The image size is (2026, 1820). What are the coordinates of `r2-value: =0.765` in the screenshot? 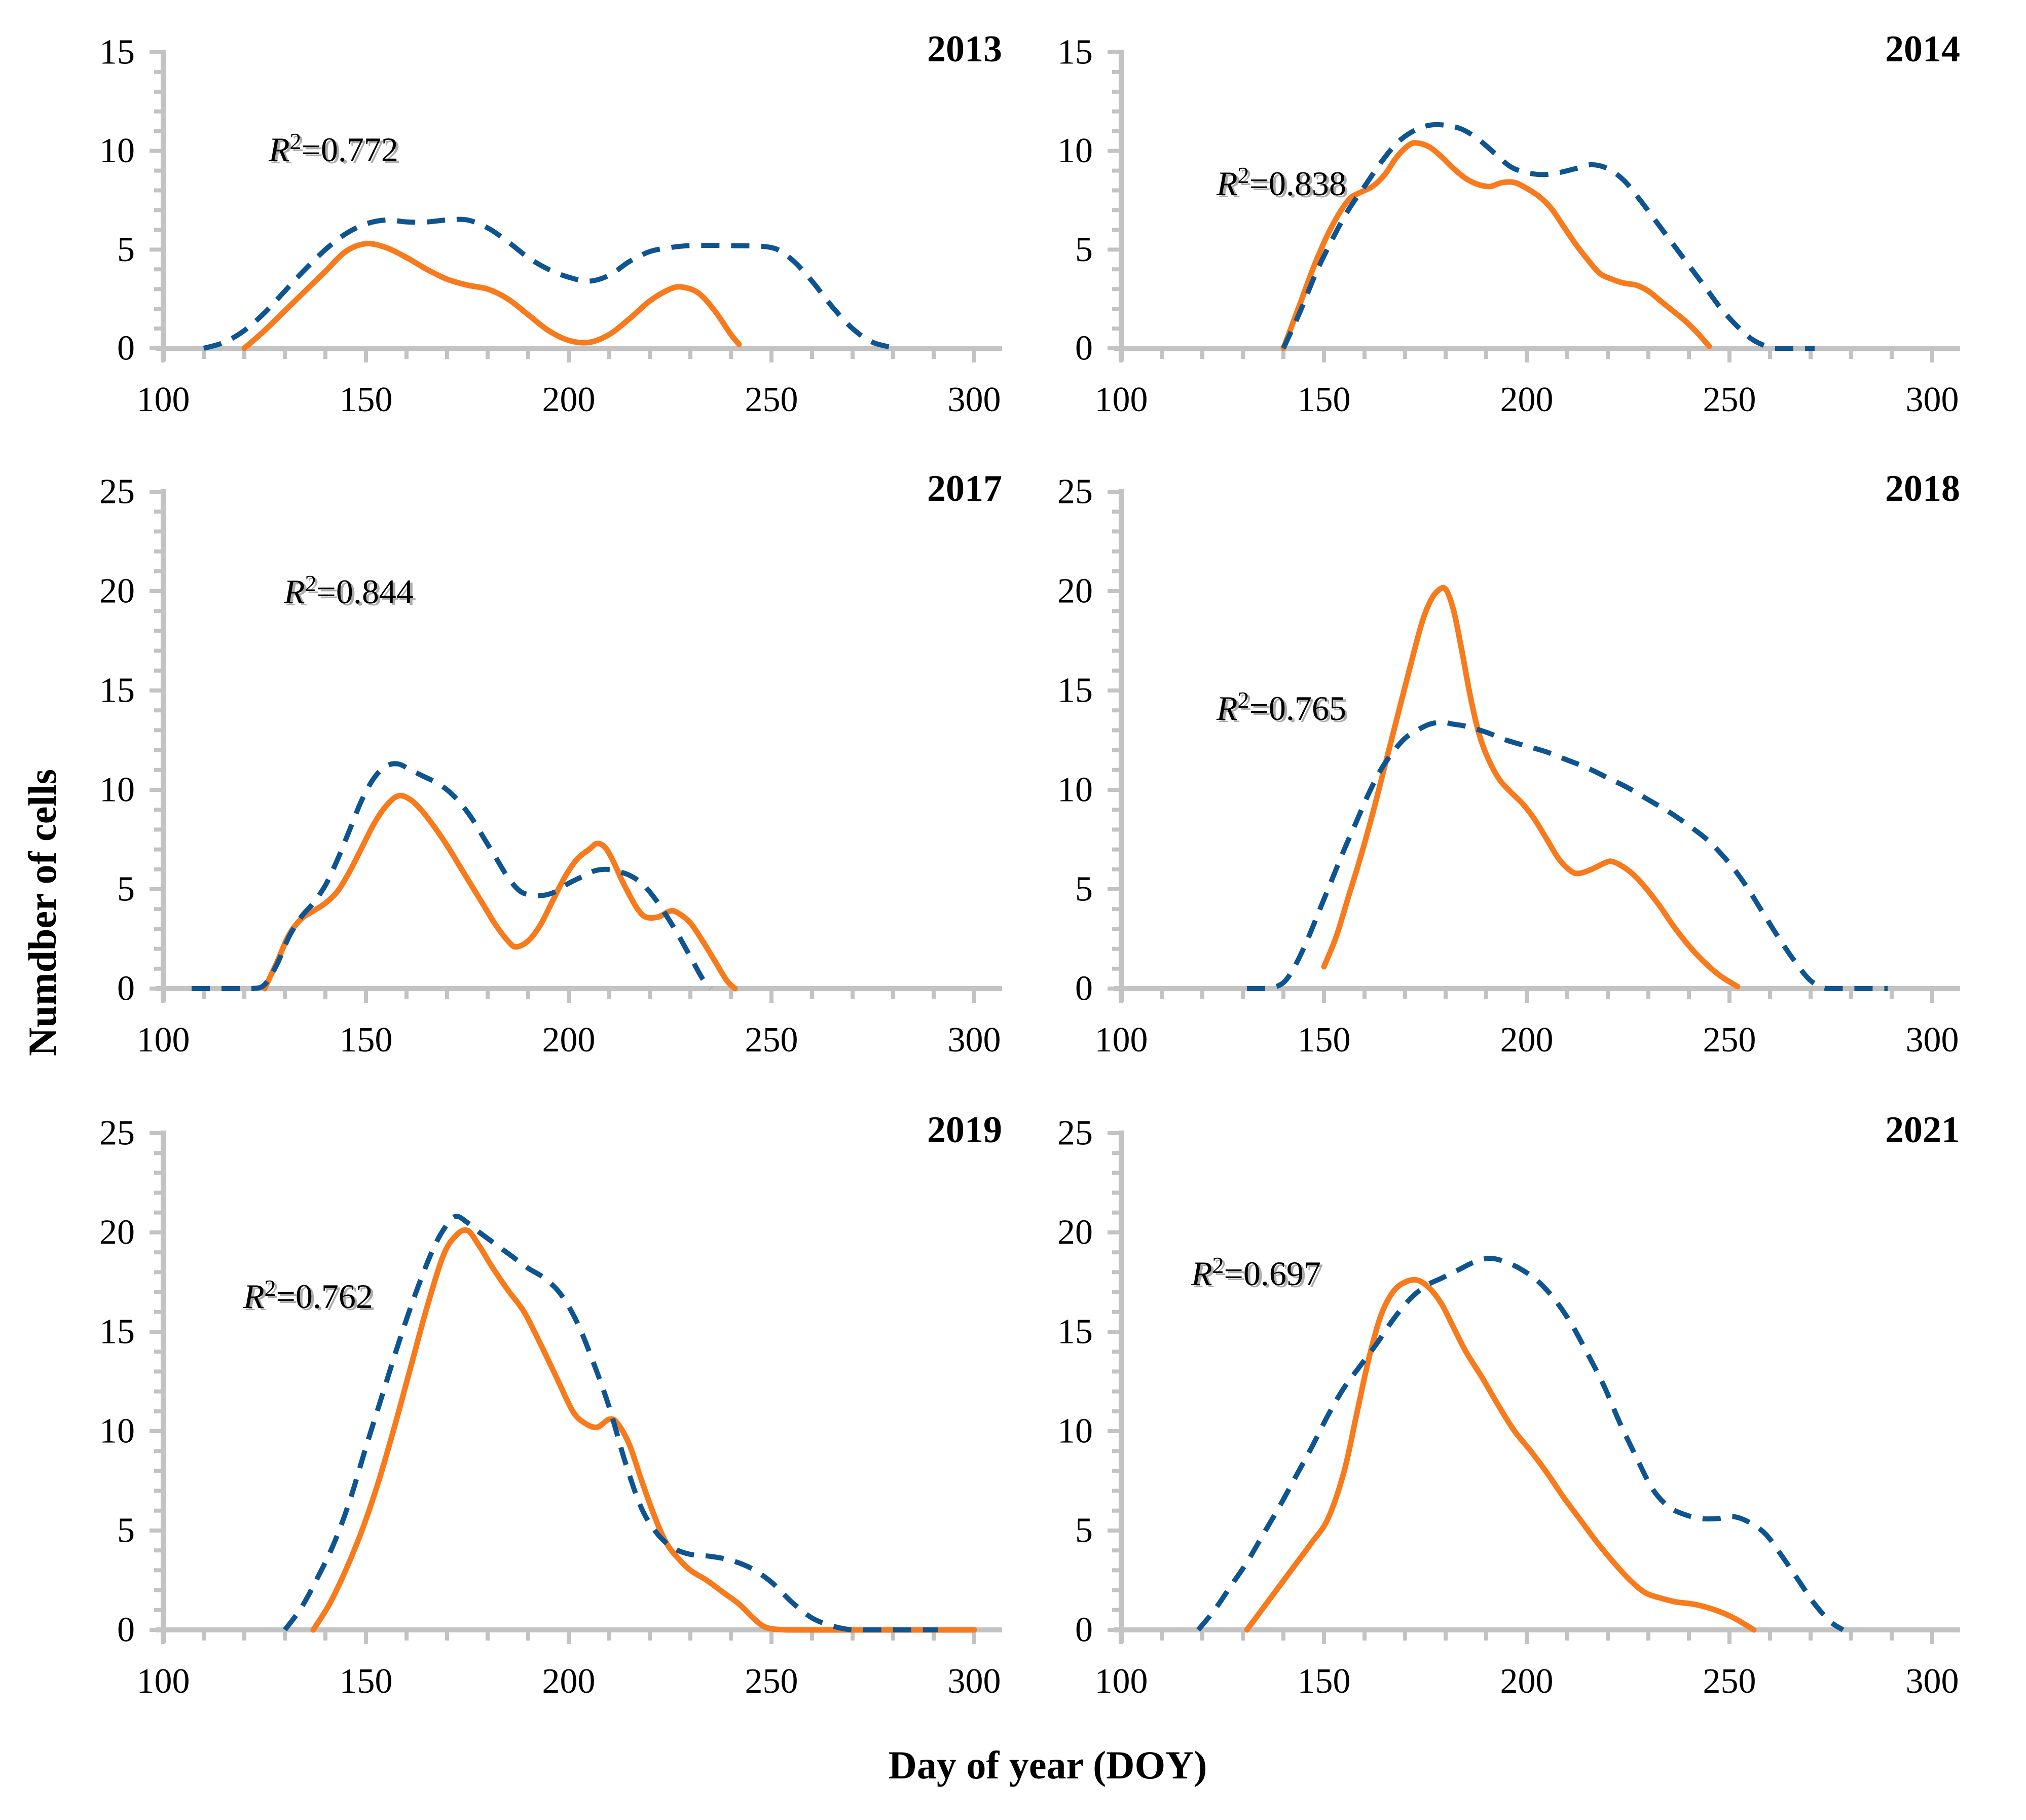 It's located at (1298, 708).